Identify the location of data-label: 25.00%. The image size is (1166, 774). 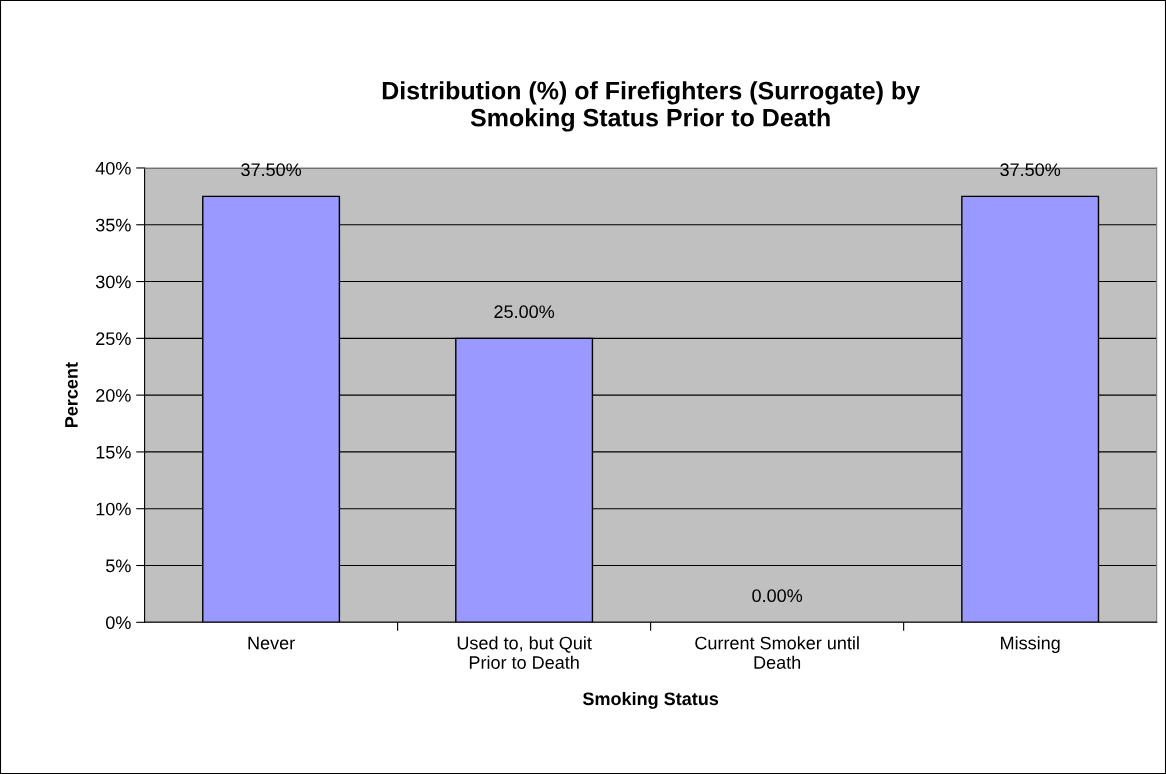
(524, 312).